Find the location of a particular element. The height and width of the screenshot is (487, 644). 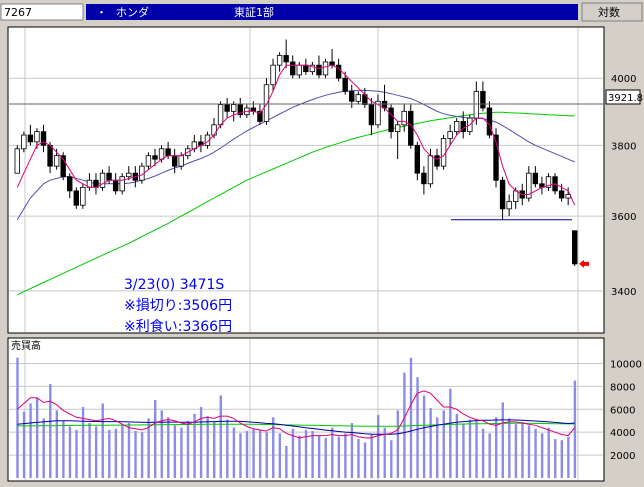

volume-axis: 10000 8000 6000 4000 2000 is located at coordinates (626, 410).